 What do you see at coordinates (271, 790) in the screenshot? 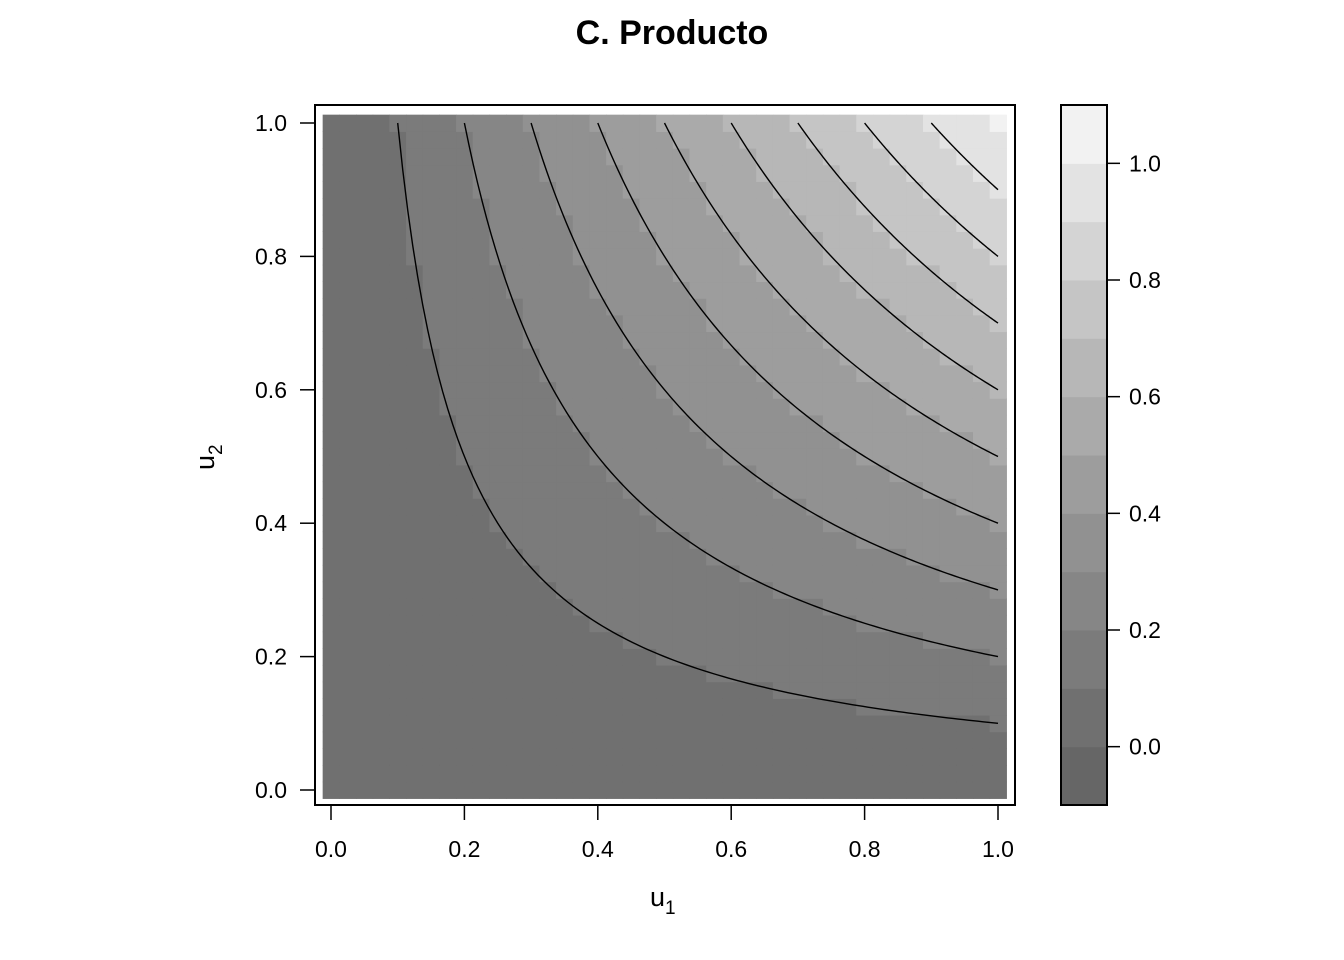
I see `y-tick-label: 0.0` at bounding box center [271, 790].